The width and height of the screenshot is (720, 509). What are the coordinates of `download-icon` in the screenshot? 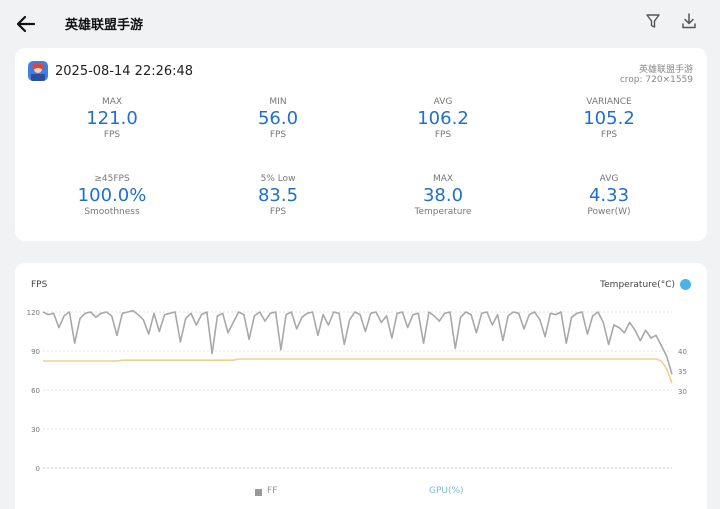 It's located at (689, 21).